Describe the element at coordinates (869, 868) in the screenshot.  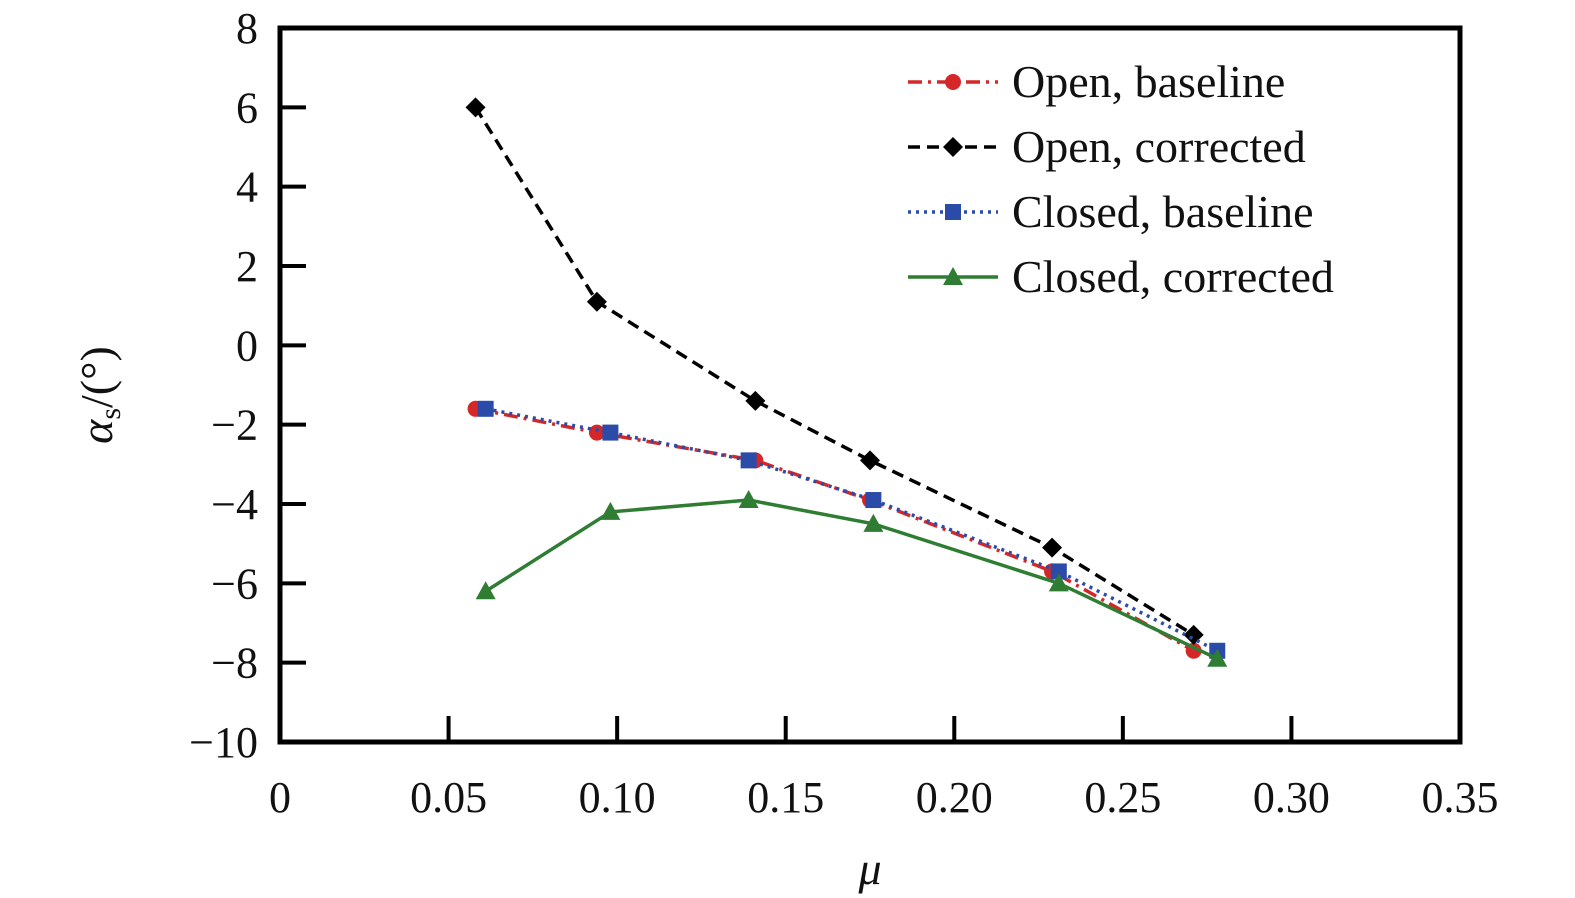
I see `x-axis-title: μ` at that location.